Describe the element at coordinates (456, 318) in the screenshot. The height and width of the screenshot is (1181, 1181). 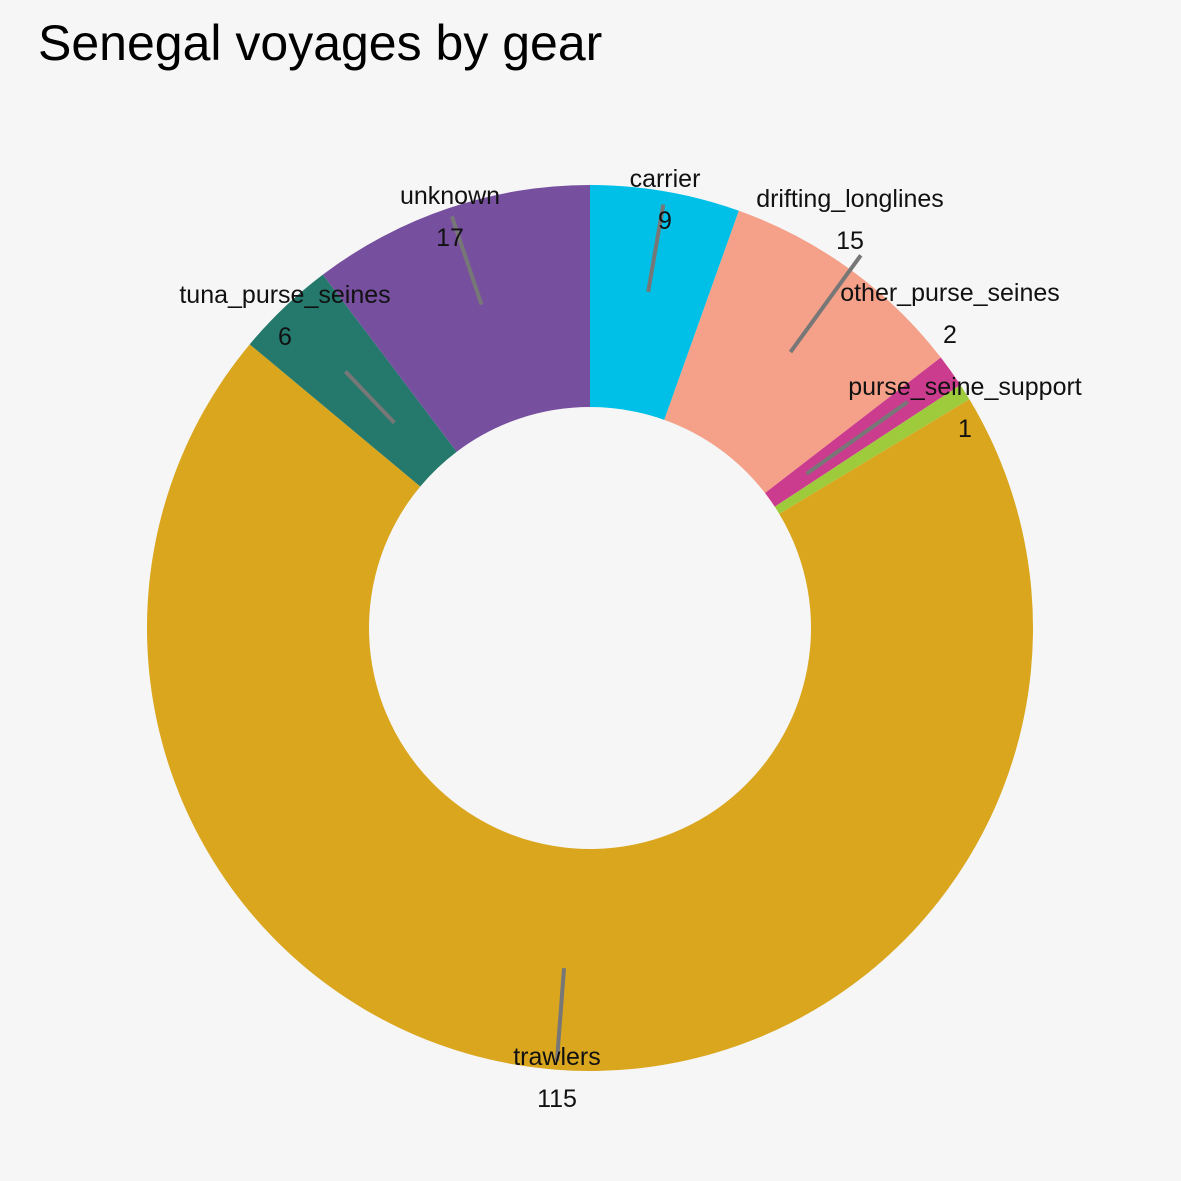
I see `slice-unknown` at that location.